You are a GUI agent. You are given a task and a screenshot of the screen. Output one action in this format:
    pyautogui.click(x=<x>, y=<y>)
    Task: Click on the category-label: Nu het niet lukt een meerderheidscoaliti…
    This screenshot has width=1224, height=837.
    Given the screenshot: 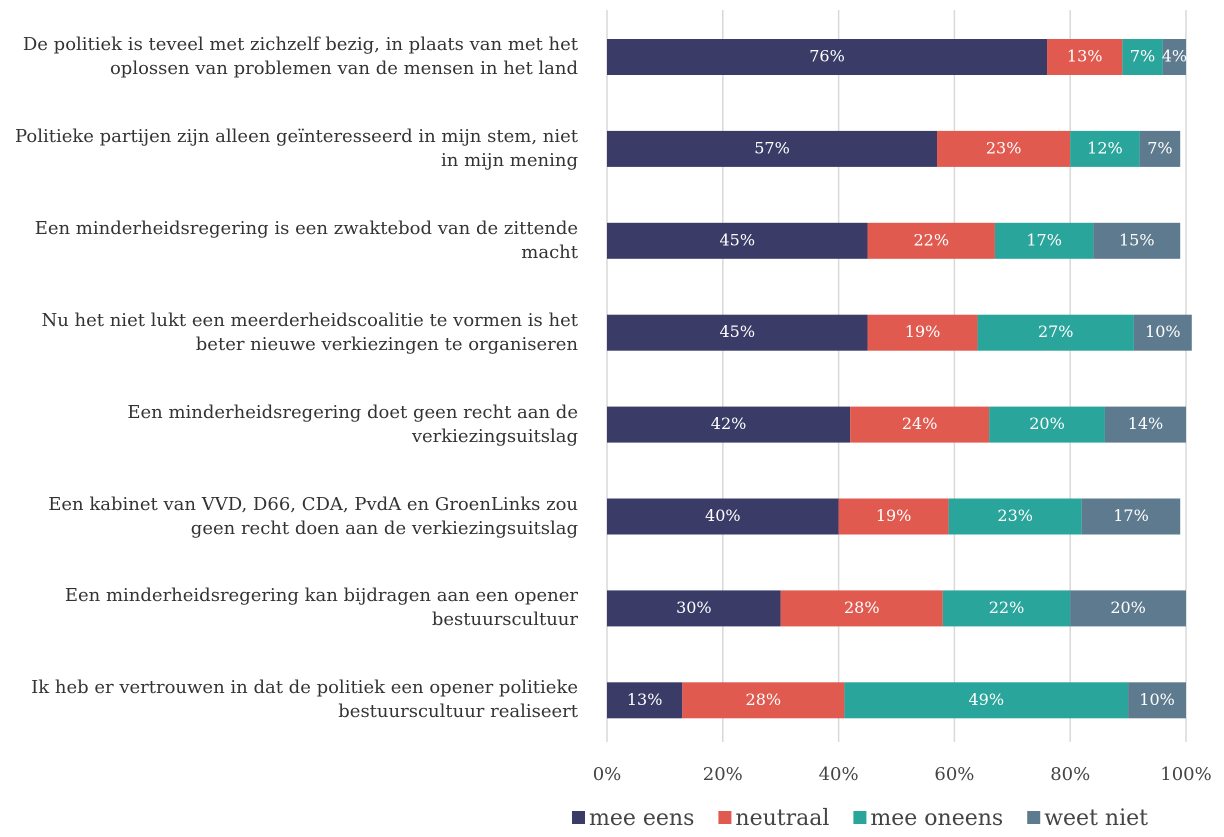 What is the action you would take?
    pyautogui.click(x=309, y=332)
    